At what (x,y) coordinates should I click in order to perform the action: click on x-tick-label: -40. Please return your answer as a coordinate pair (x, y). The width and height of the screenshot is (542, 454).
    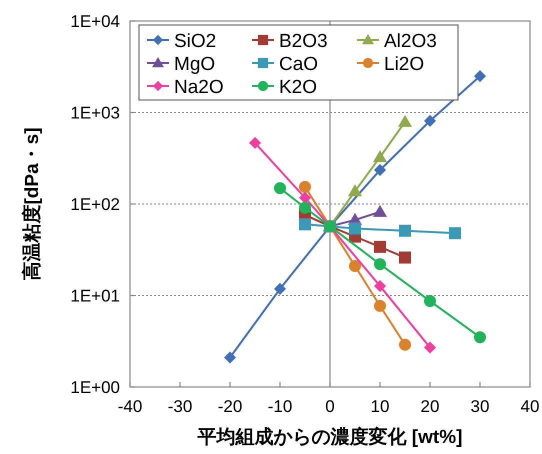
    Looking at the image, I should click on (130, 406).